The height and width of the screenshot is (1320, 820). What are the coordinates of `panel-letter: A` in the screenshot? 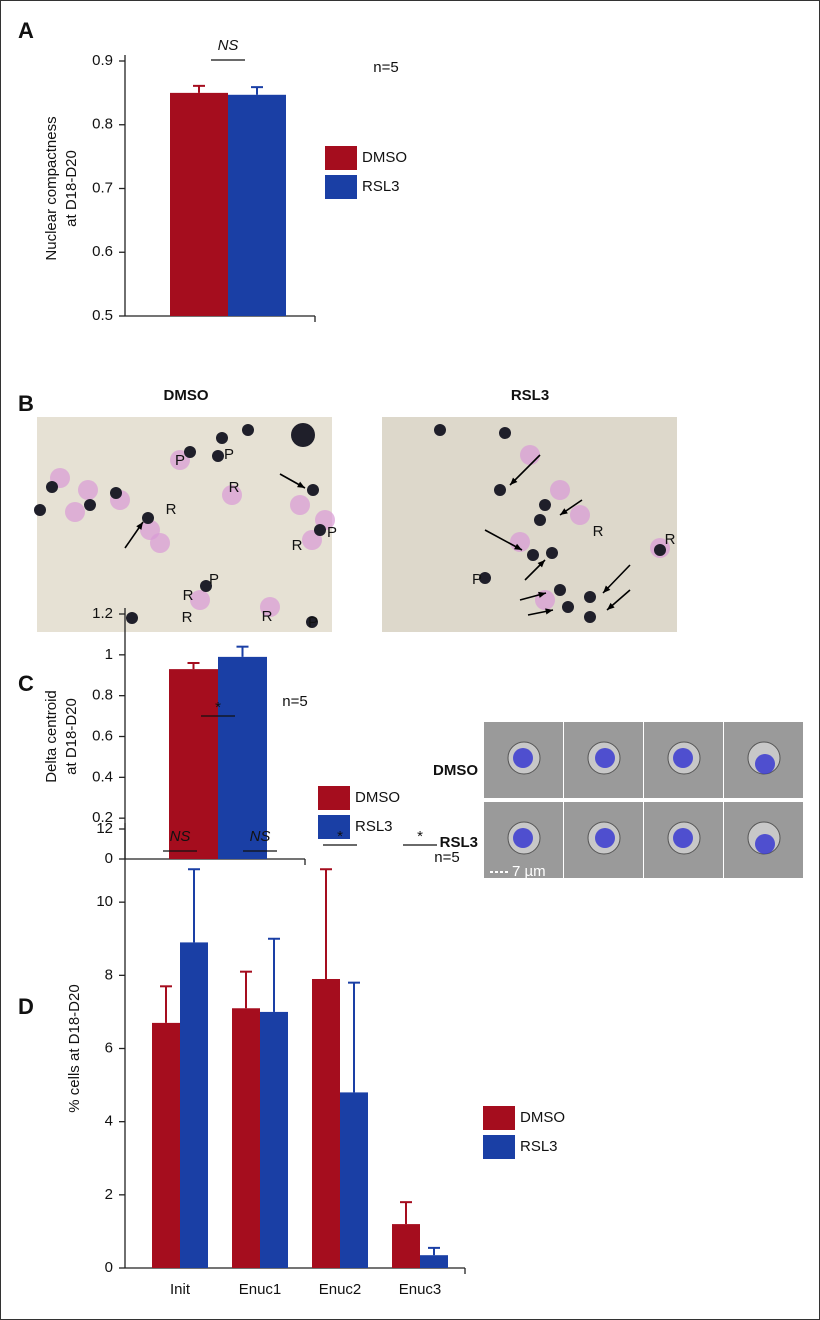 It's located at (26, 30).